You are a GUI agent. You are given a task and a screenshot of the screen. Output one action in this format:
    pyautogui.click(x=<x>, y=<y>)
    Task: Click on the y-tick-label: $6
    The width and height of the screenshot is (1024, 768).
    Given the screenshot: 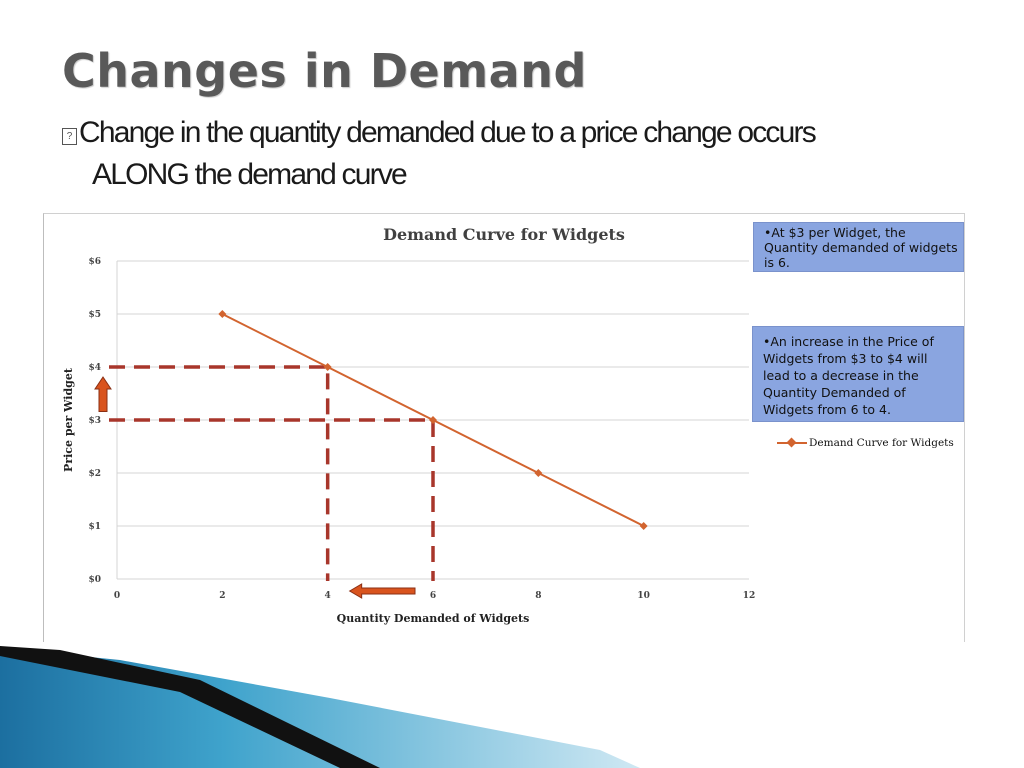 What is the action you would take?
    pyautogui.click(x=94, y=262)
    